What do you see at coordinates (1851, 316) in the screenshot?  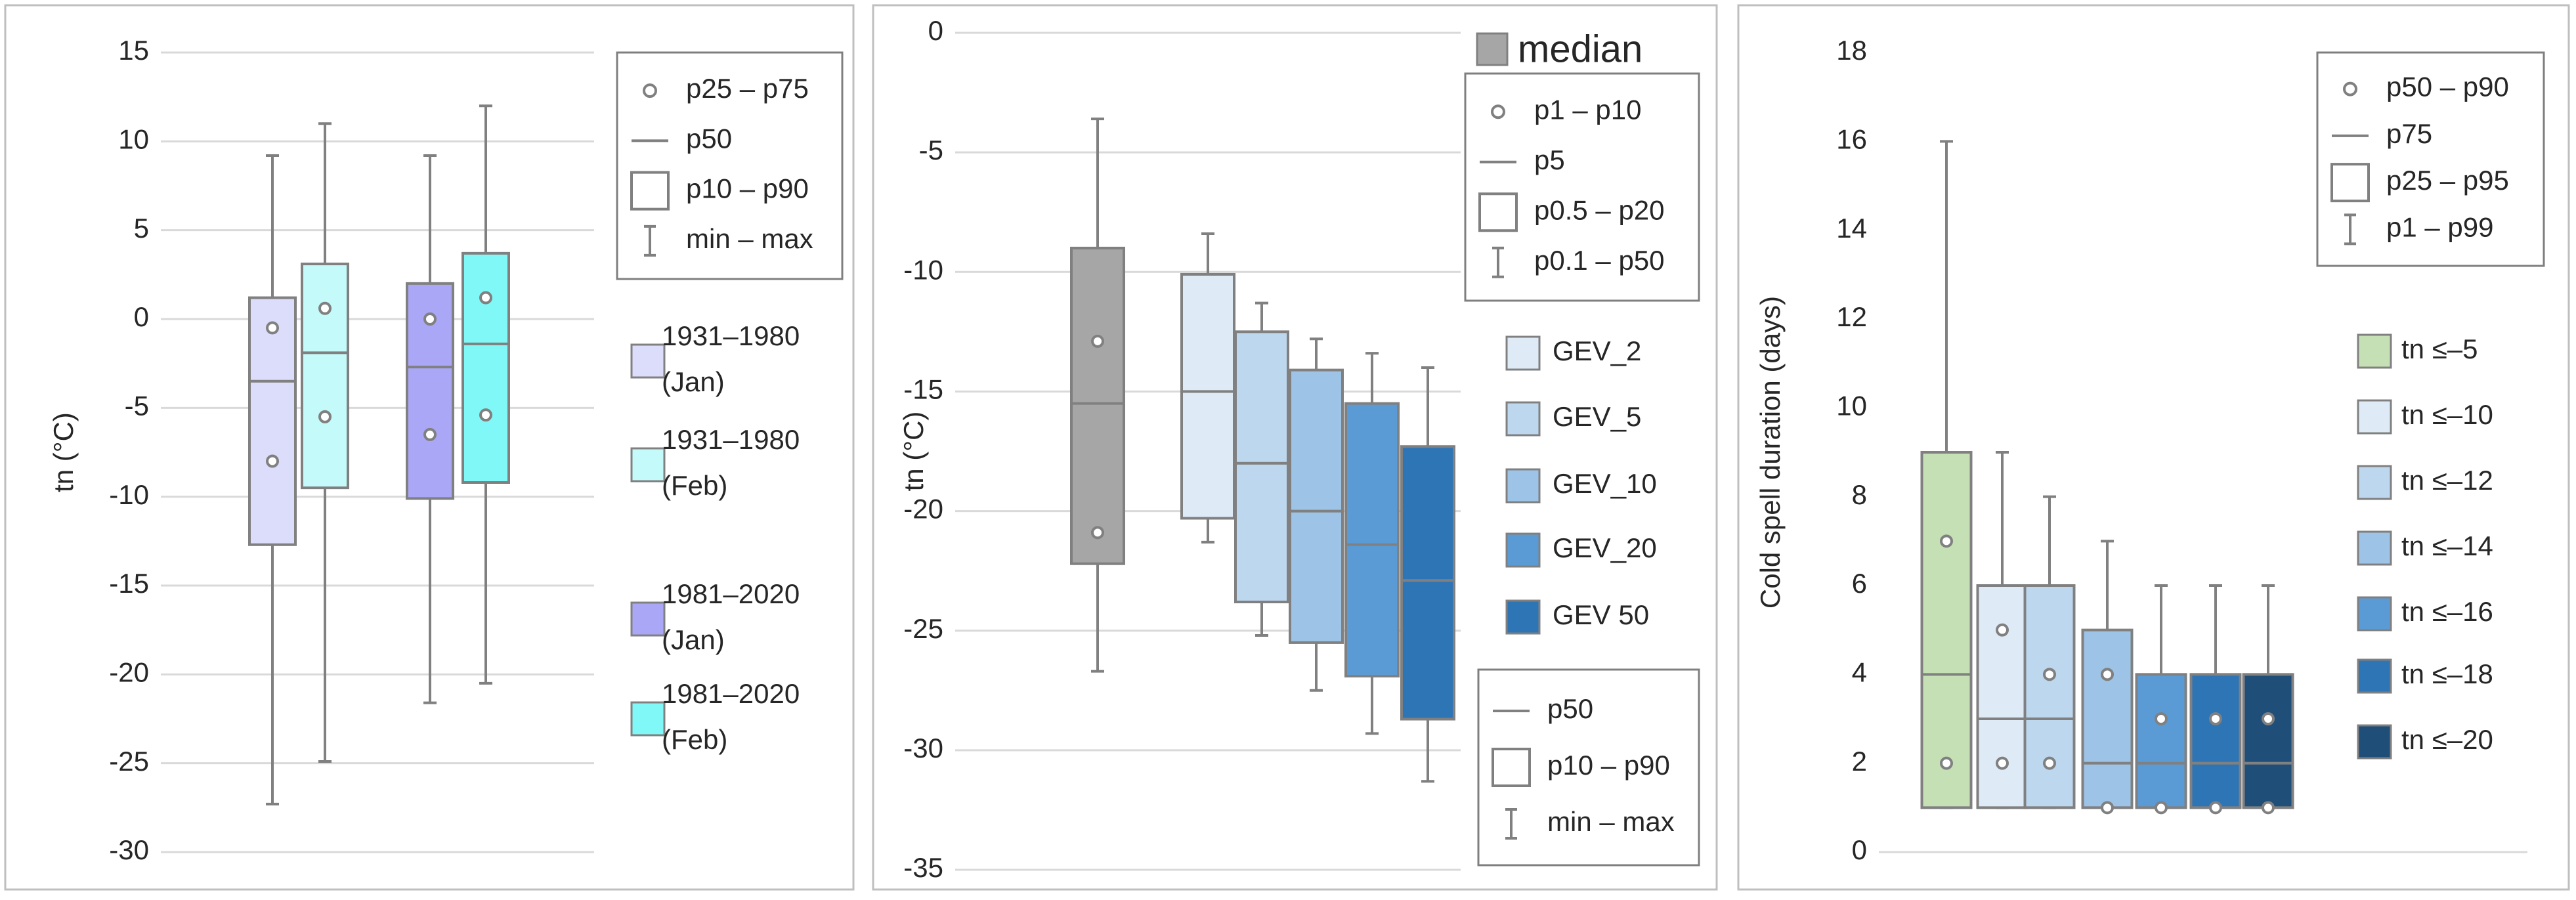 I see `y-tick-label: 12` at bounding box center [1851, 316].